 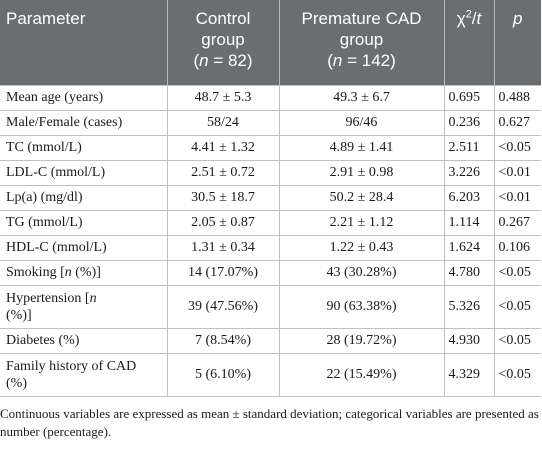 I want to click on header-p-value: p, so click(x=517, y=42).